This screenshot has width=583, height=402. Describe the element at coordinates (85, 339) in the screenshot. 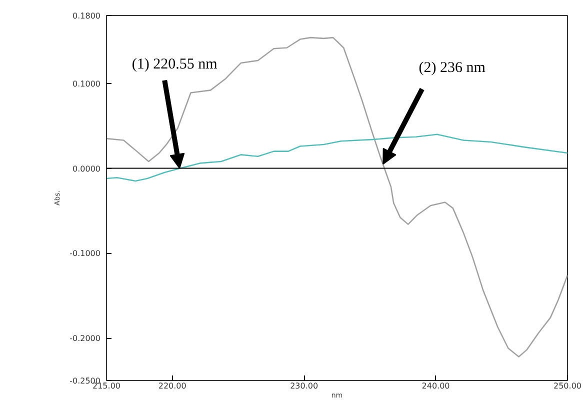

I see `y-tick-label: -0.2000` at that location.